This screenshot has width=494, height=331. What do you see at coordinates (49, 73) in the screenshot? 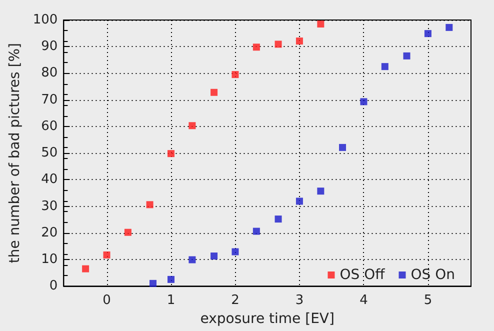
I see `y-tick-label: 80` at bounding box center [49, 73].